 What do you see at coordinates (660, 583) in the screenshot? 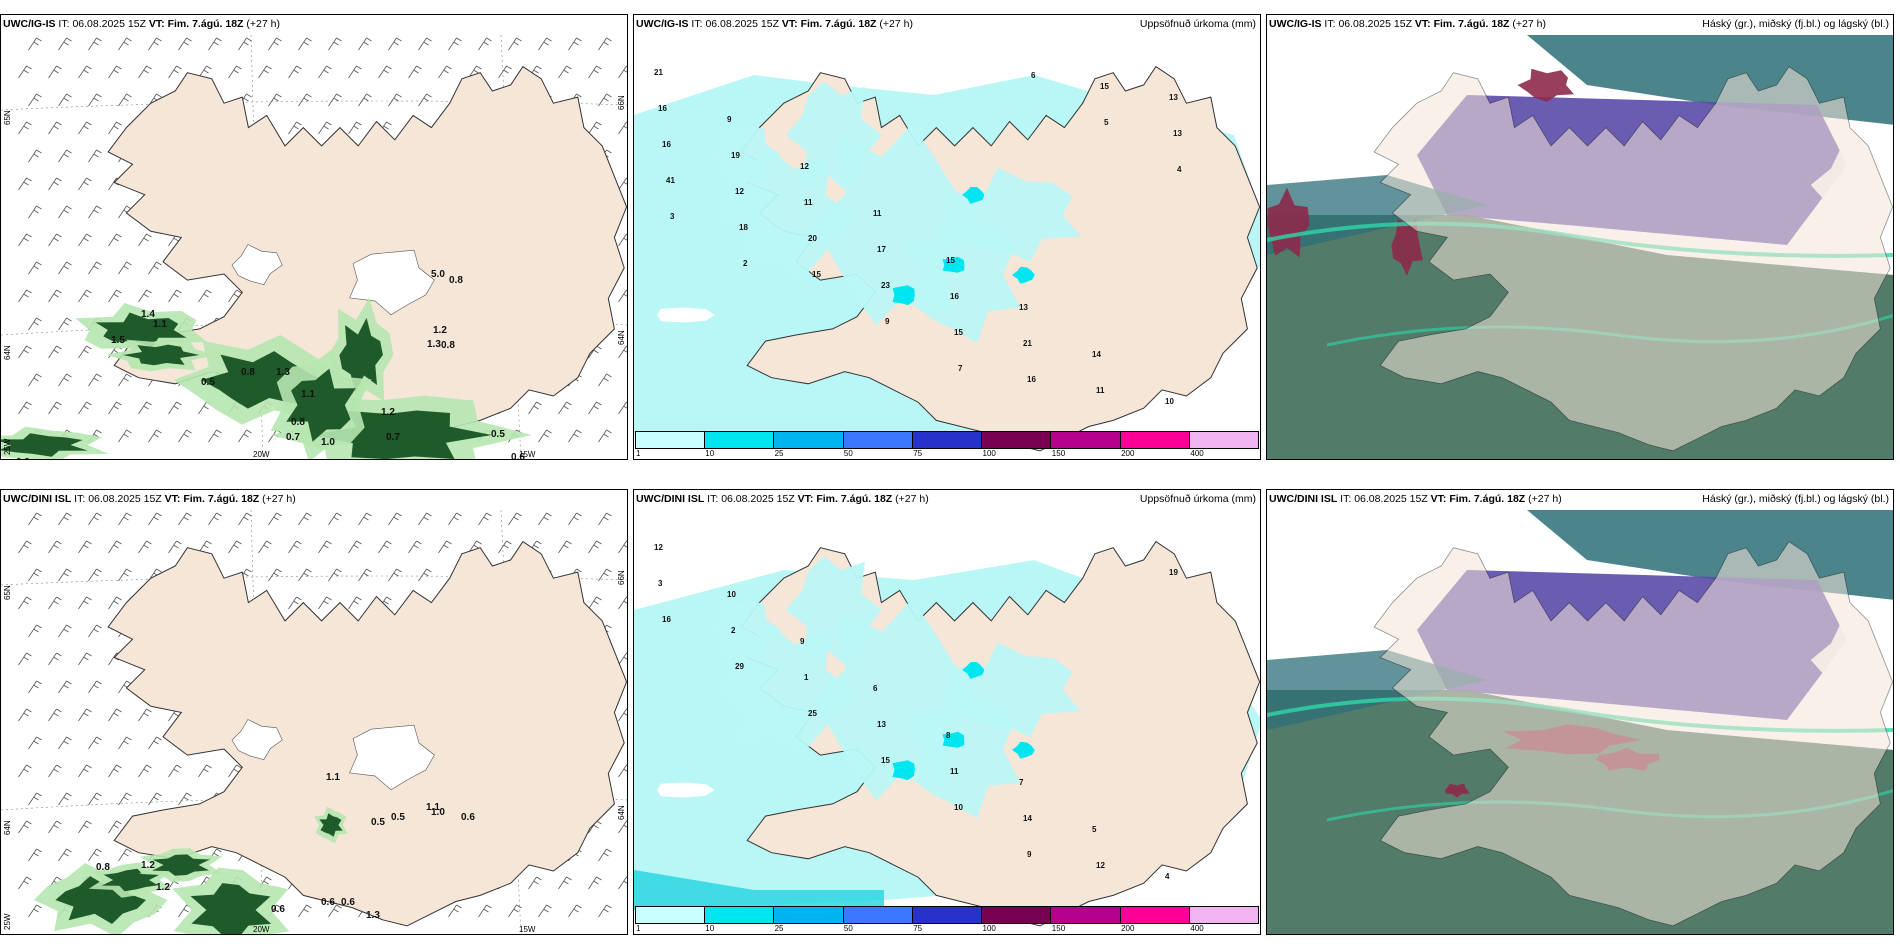
I see `precip-value: 3` at bounding box center [660, 583].